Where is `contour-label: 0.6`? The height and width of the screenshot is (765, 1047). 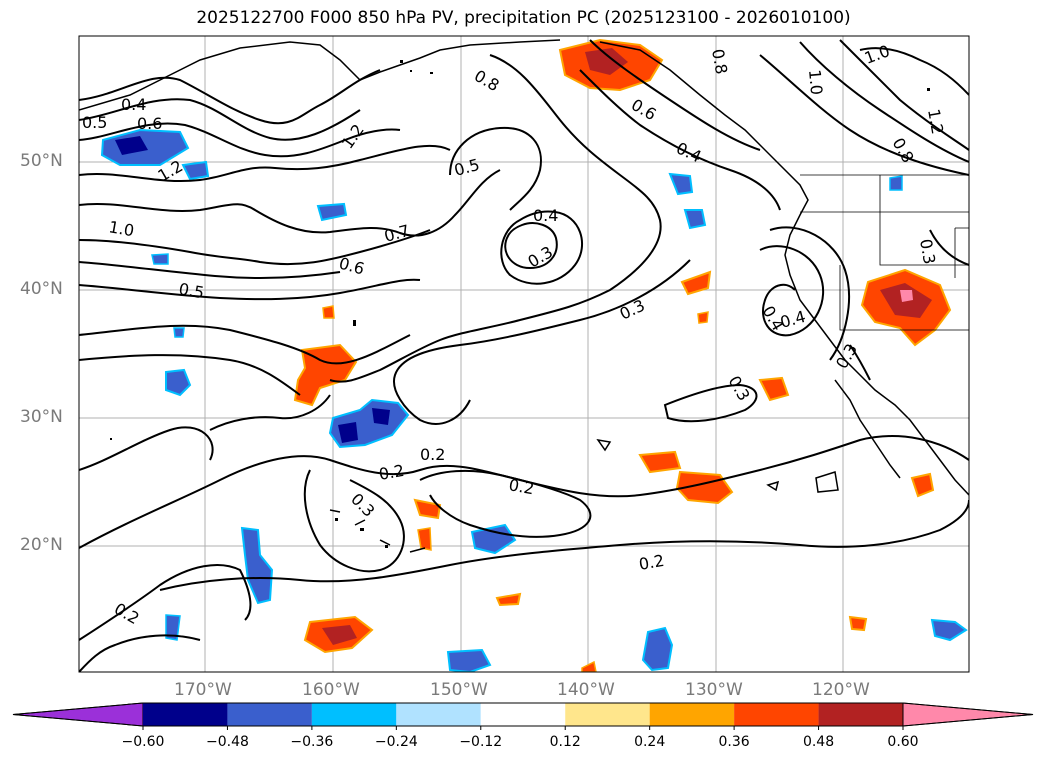 contour-label: 0.6 is located at coordinates (149, 123).